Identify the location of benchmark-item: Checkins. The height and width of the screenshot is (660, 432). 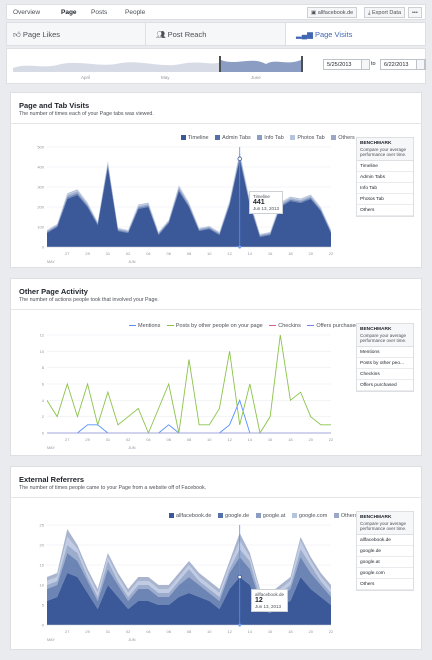
(385, 374).